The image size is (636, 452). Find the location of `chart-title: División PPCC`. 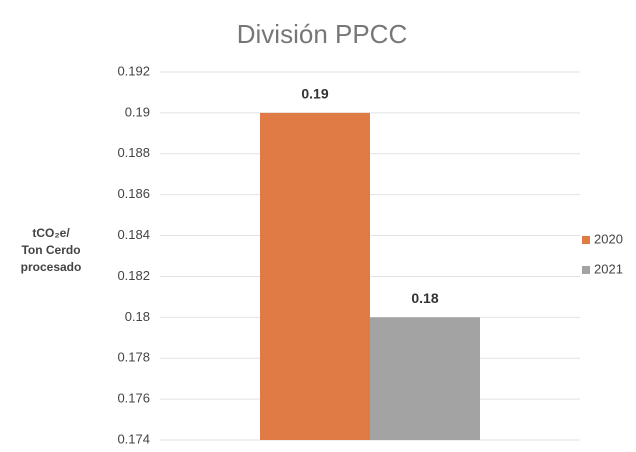

chart-title: División PPCC is located at coordinates (322, 34).